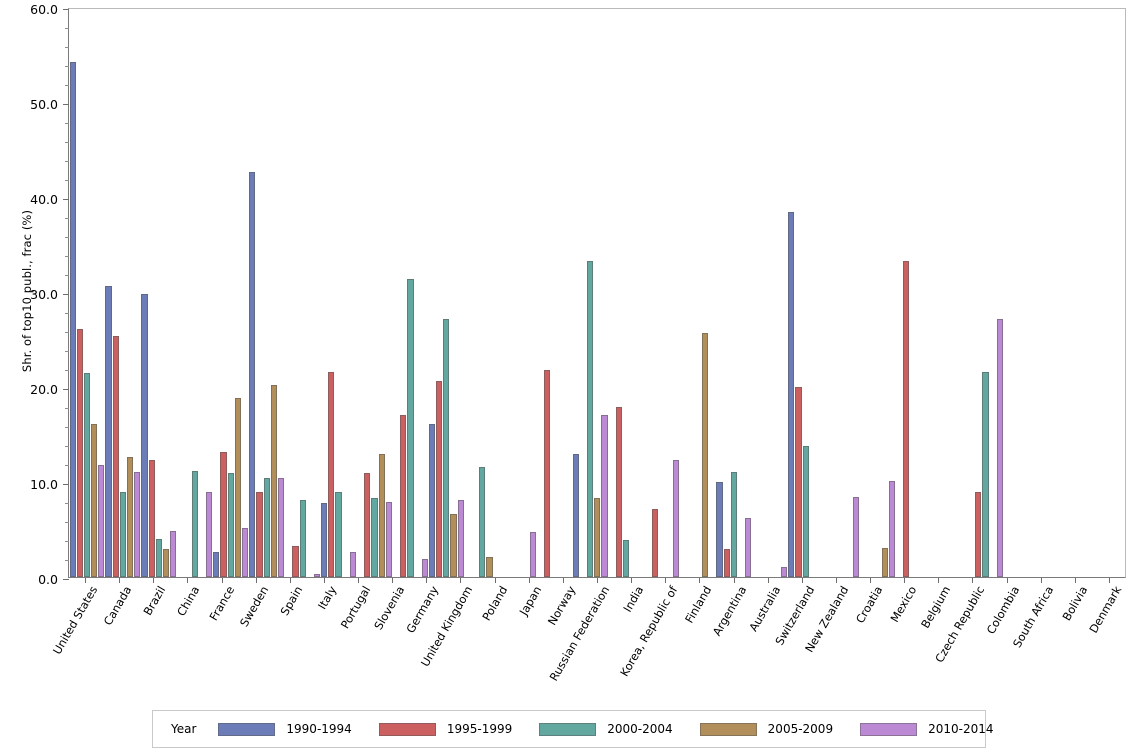  Describe the element at coordinates (927, 729) in the screenshot. I see `legend-item: 2010-2014` at that location.